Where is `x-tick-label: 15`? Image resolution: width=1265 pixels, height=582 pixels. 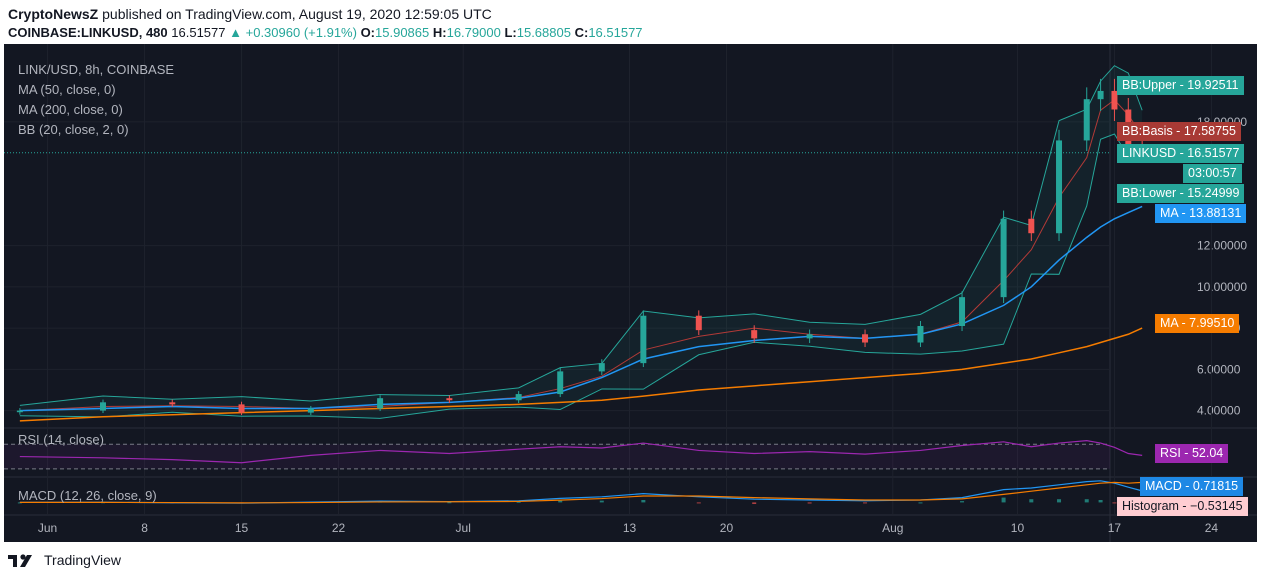 x-tick-label: 15 is located at coordinates (242, 528).